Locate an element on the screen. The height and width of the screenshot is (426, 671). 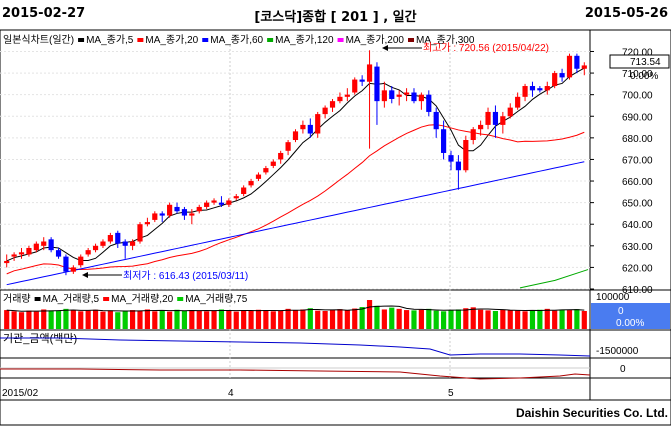
volume-legend: 거래량 MA_거래량,5 MA_거래량,20 MA_거래량,75 is located at coordinates (125, 299).